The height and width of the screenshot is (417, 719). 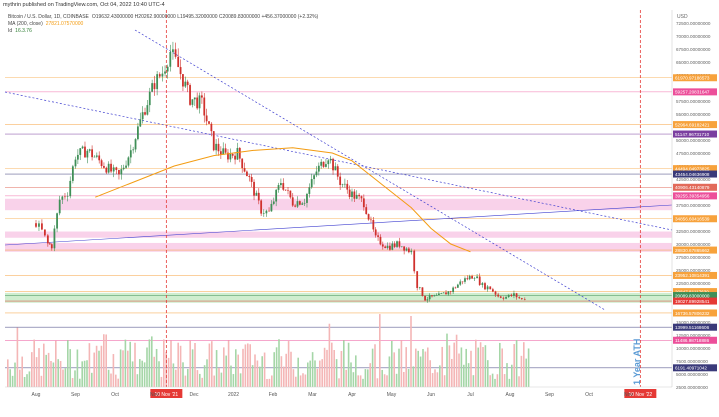 What do you see at coordinates (692, 361) in the screenshot?
I see `y-tick-label: 7500.00000000` at bounding box center [692, 361].